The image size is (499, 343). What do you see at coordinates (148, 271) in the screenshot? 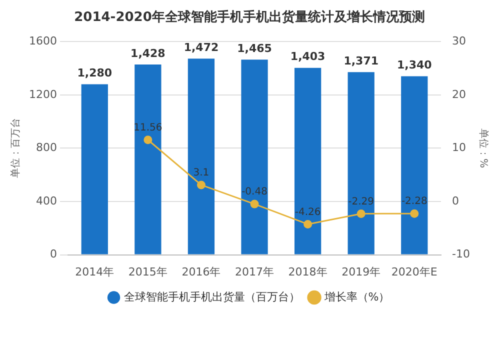
I see `x-tick-label: 2015年` at bounding box center [148, 271].